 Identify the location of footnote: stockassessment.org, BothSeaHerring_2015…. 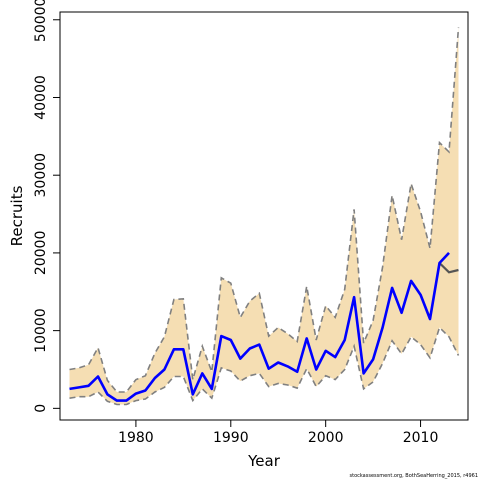
(414, 476).